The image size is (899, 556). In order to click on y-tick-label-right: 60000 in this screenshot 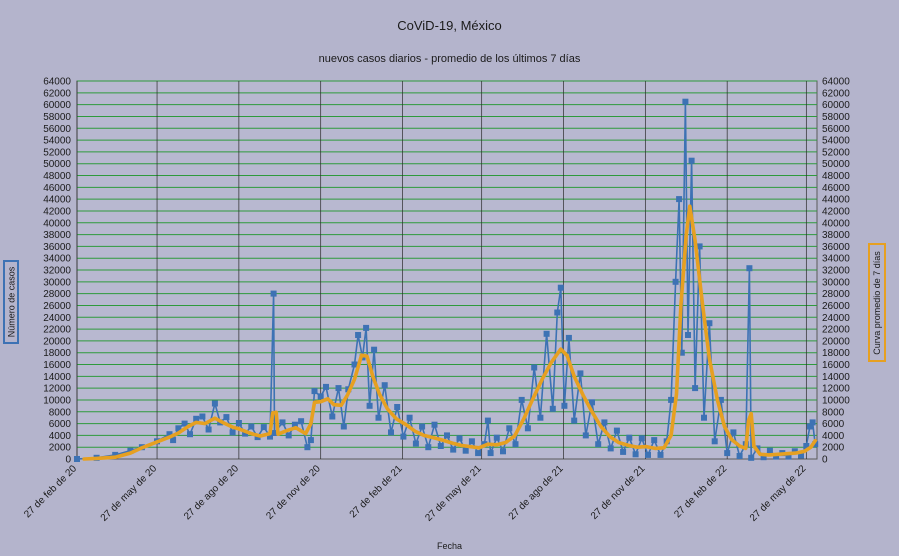, I will do `click(836, 105)`.